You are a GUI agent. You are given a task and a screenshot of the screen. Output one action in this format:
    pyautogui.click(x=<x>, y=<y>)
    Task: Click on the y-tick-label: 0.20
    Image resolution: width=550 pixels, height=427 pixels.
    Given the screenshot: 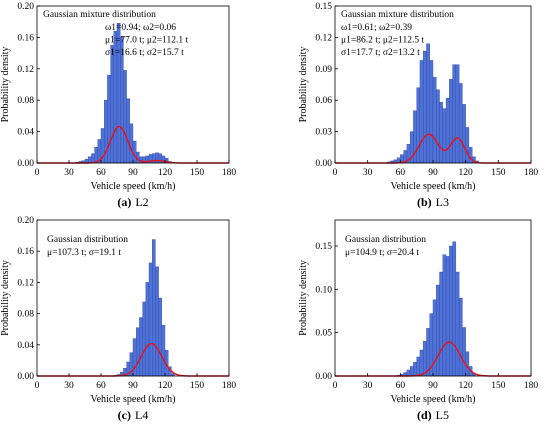 What is the action you would take?
    pyautogui.click(x=25, y=221)
    